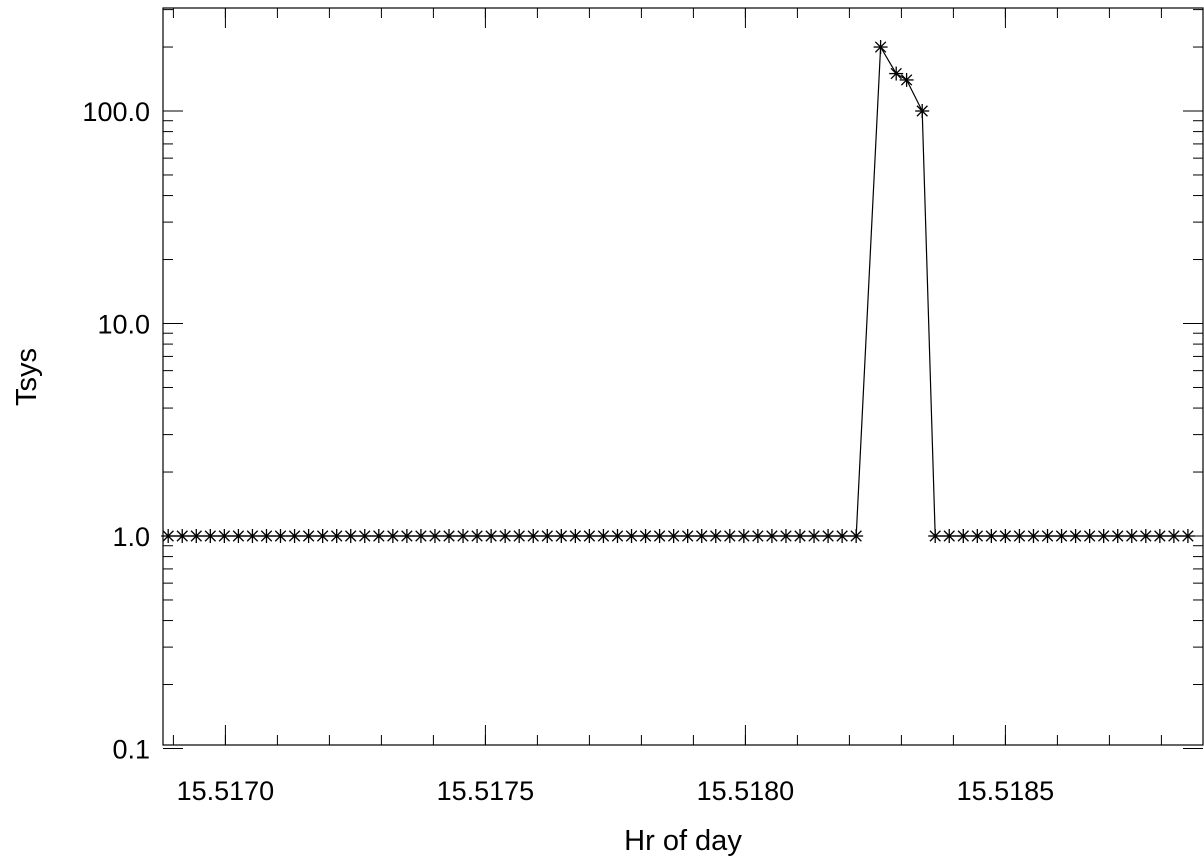 The height and width of the screenshot is (859, 1204). What do you see at coordinates (746, 791) in the screenshot?
I see `x-tick-label: 15.5180` at bounding box center [746, 791].